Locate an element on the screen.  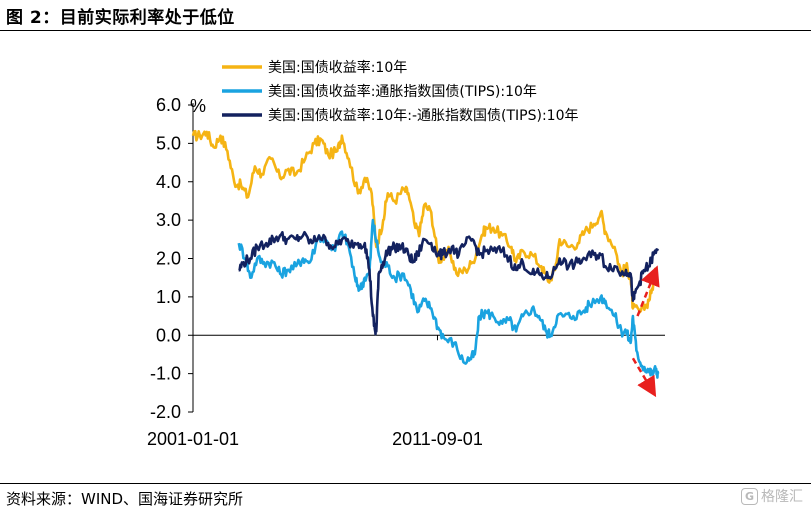
y-tick-label: 2.0 is located at coordinates (168, 259).